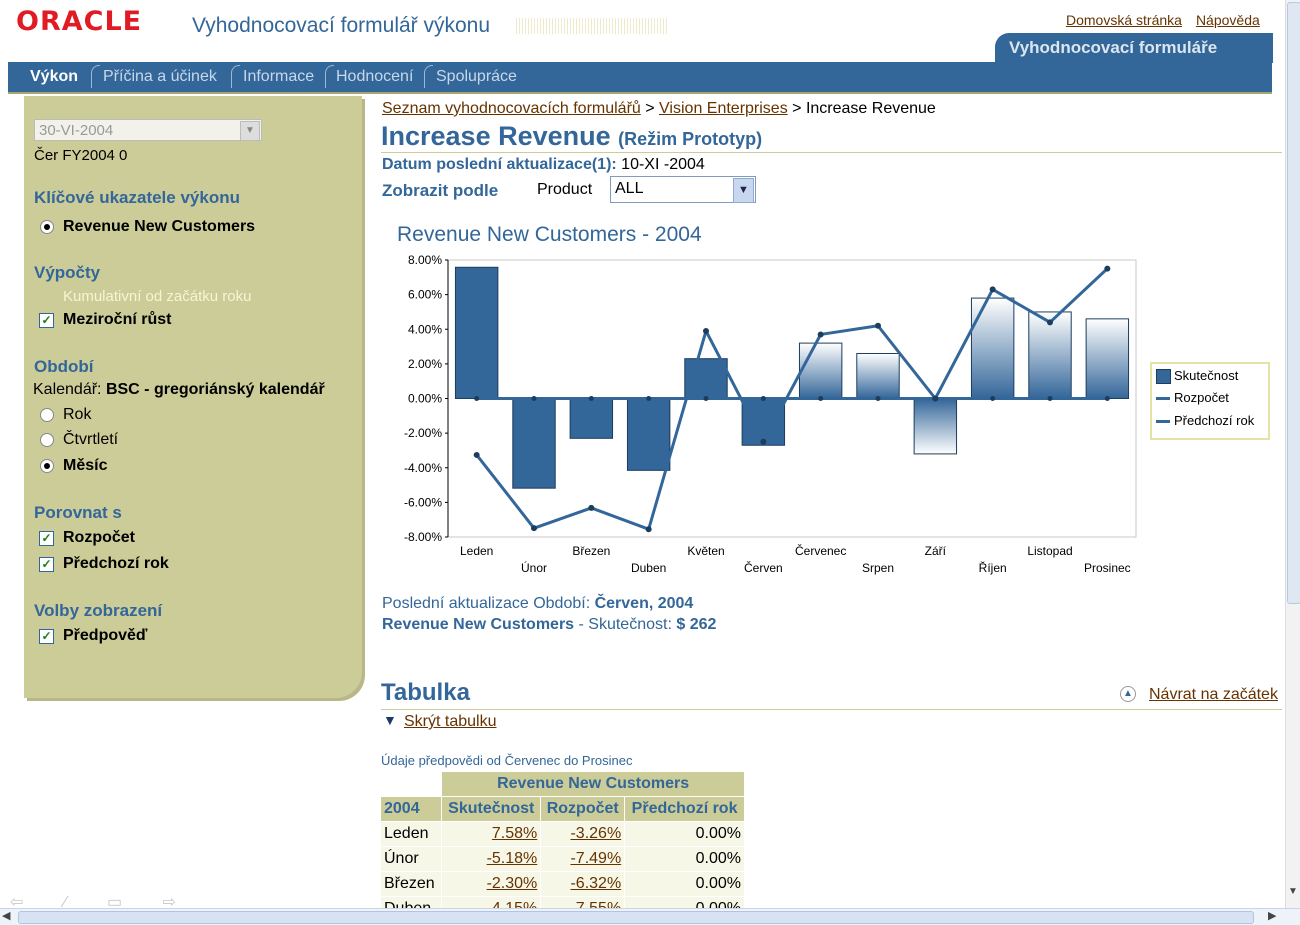  What do you see at coordinates (450, 721) in the screenshot?
I see `hide-table-link: Skrýt tabulku` at bounding box center [450, 721].